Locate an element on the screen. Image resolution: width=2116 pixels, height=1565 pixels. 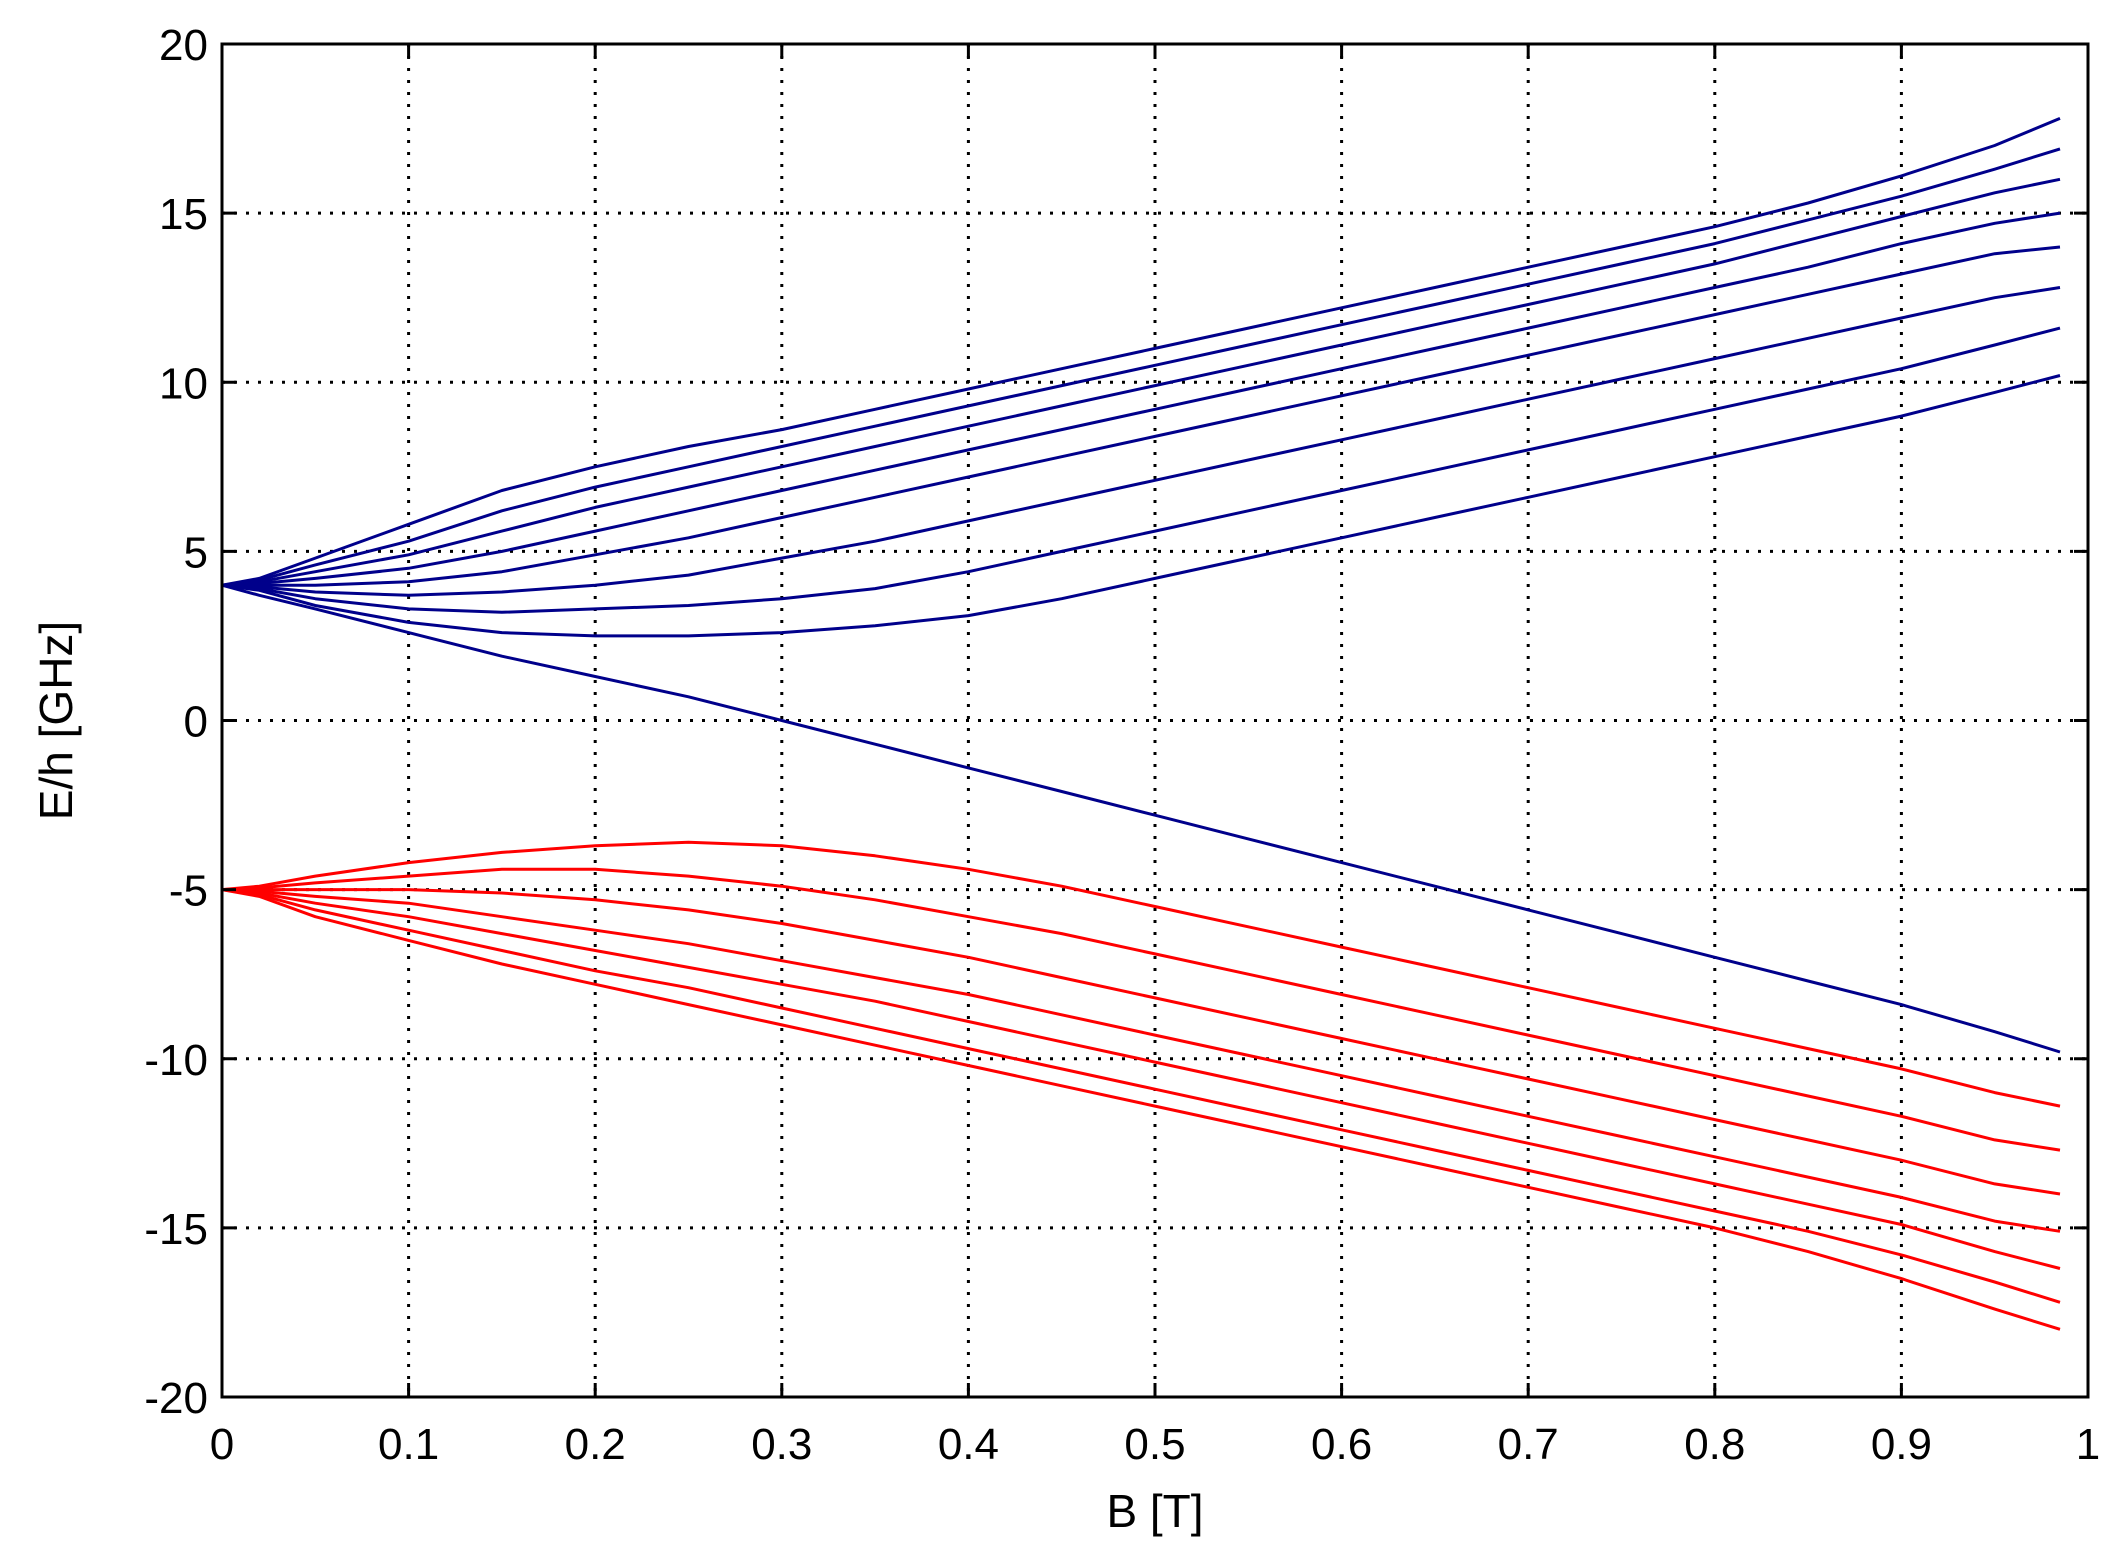
y-tick-label: 0 is located at coordinates (196, 722).